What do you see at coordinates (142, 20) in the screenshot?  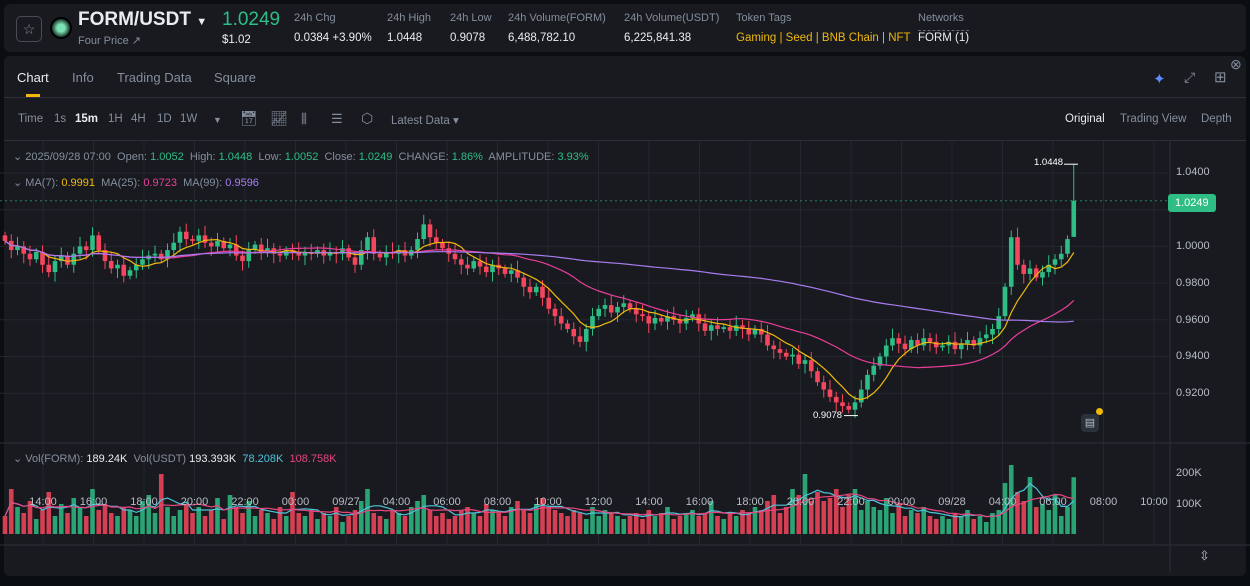 I see `pair-selector: FORM/USDT ▼` at bounding box center [142, 20].